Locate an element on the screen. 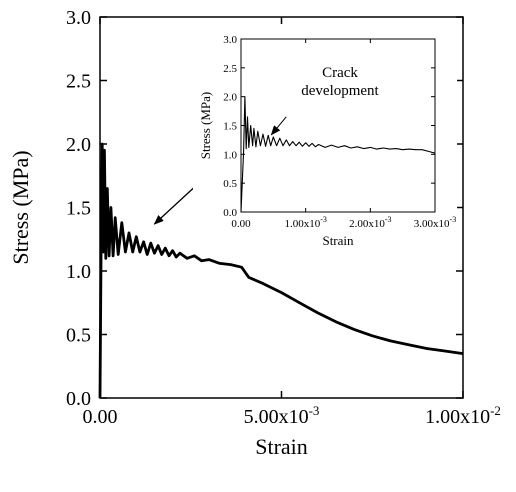 This screenshot has width=516, height=492. x-tick-label: 5.00x10⁻³ is located at coordinates (282, 415).